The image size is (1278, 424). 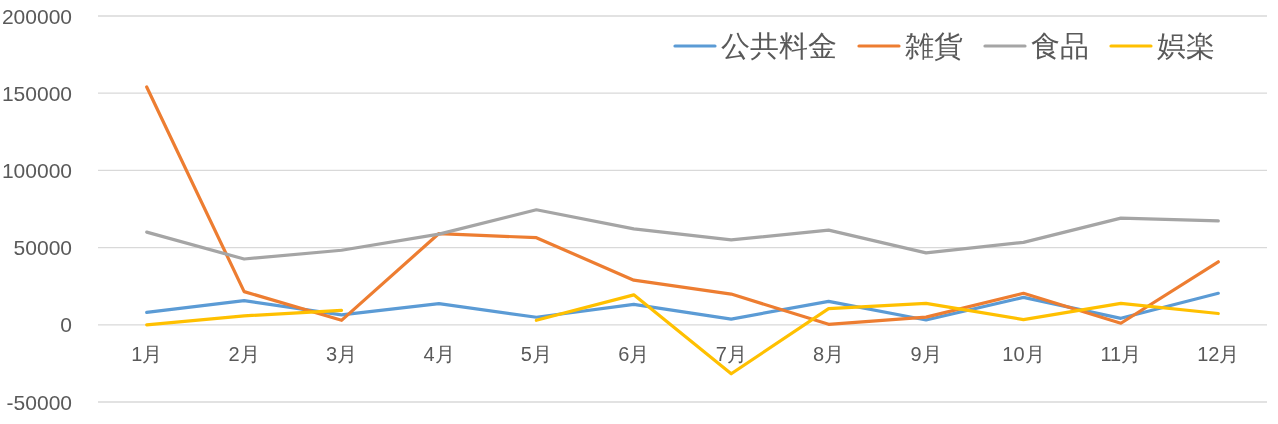 What do you see at coordinates (1060, 46) in the screenshot?
I see `legend-label: 食品` at bounding box center [1060, 46].